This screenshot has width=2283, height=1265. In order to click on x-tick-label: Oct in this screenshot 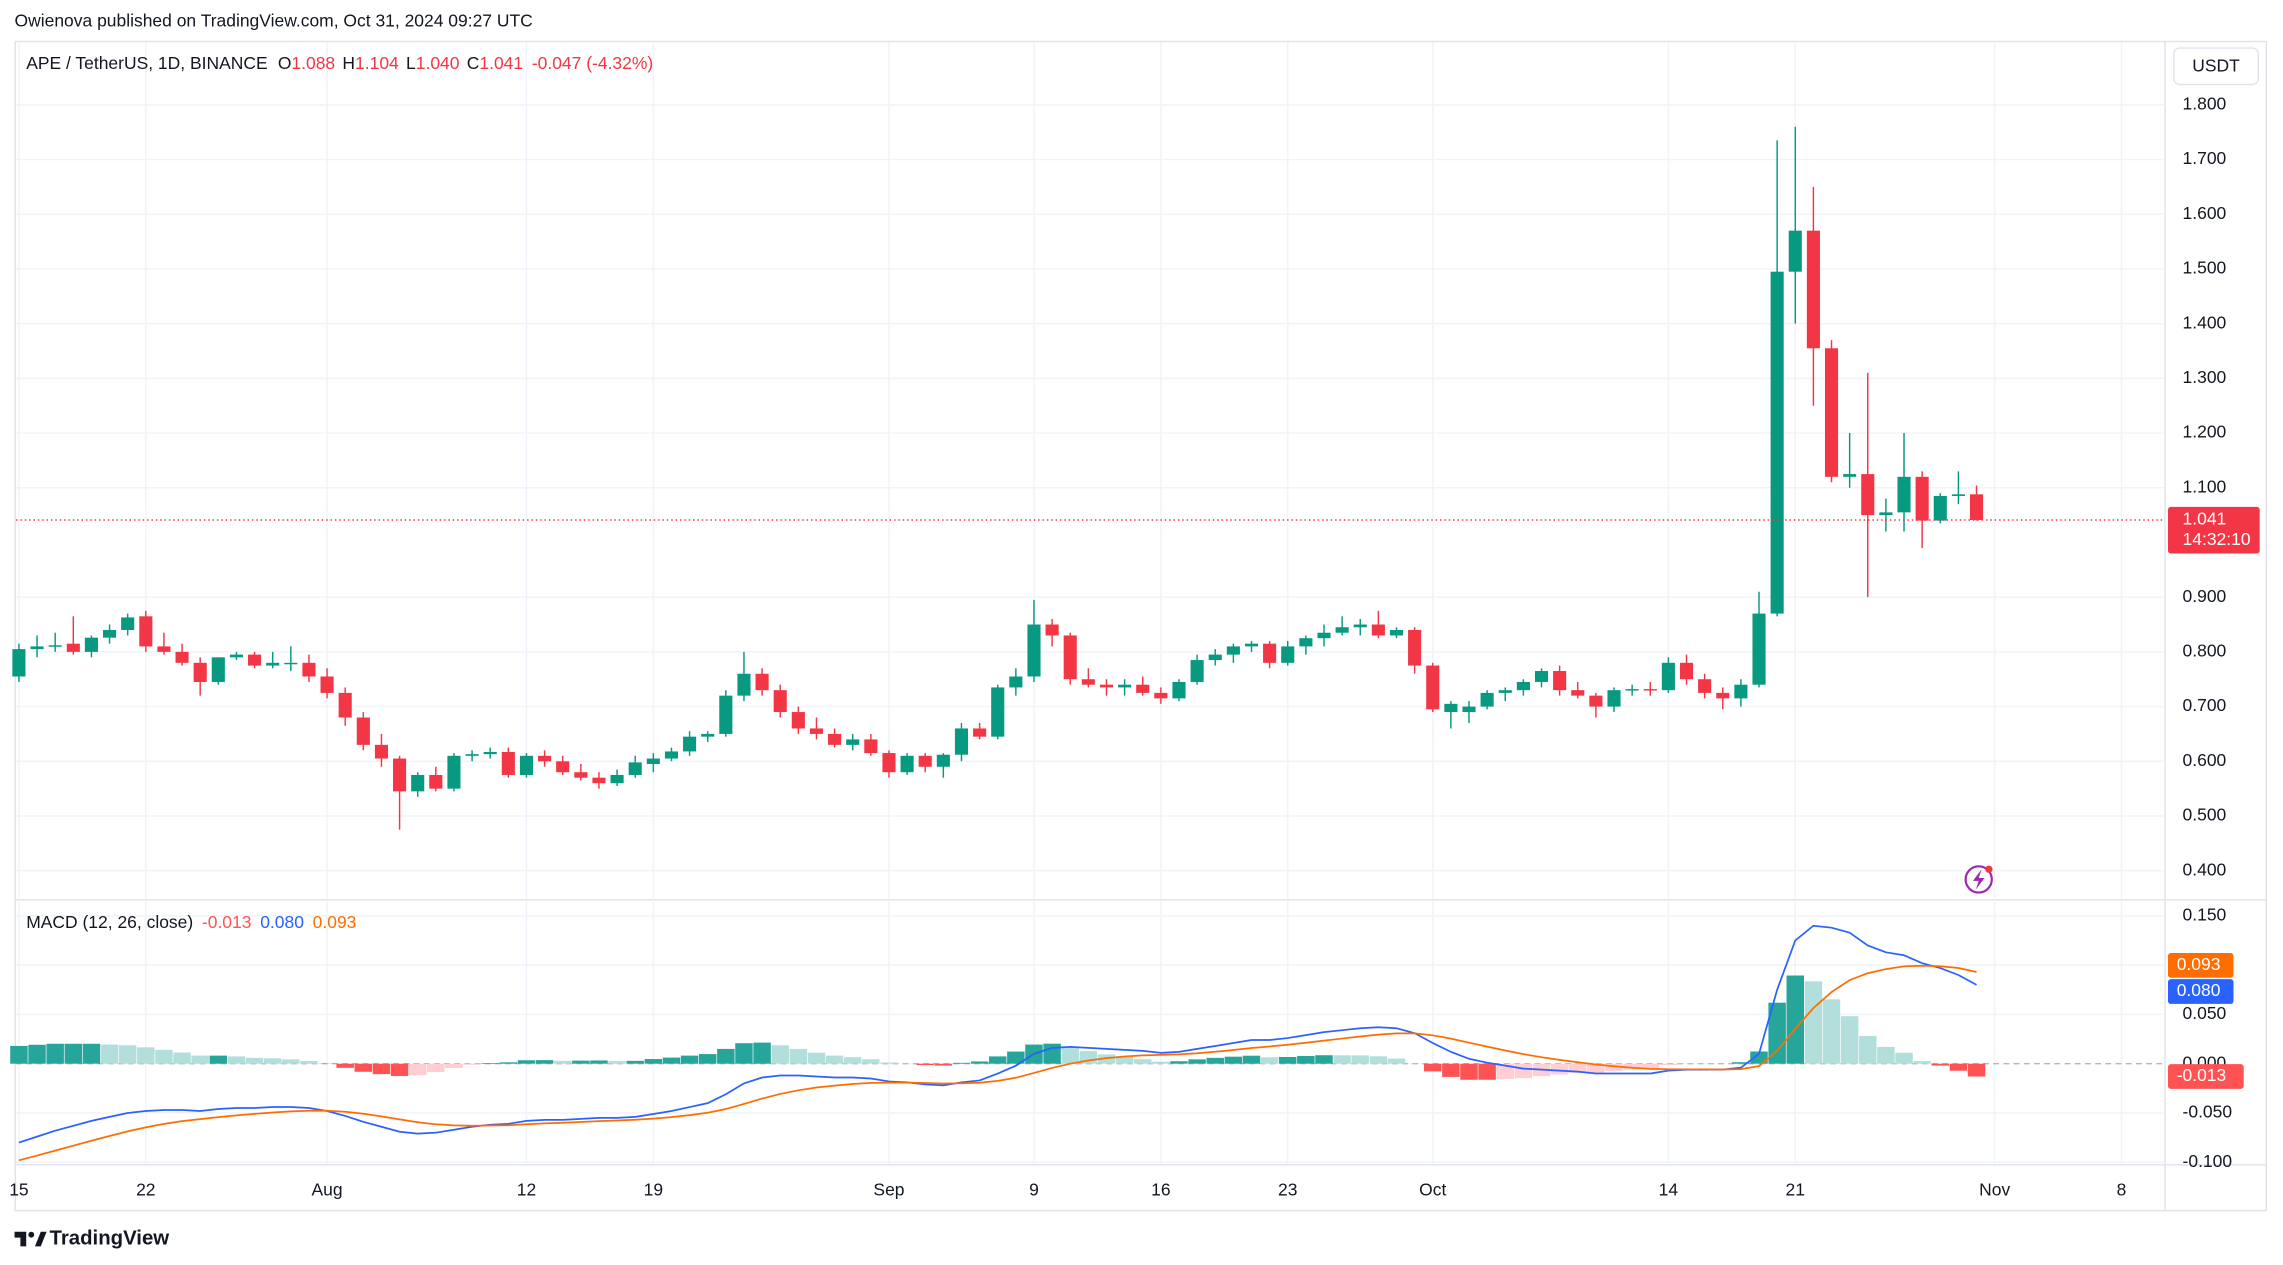, I will do `click(1432, 1190)`.